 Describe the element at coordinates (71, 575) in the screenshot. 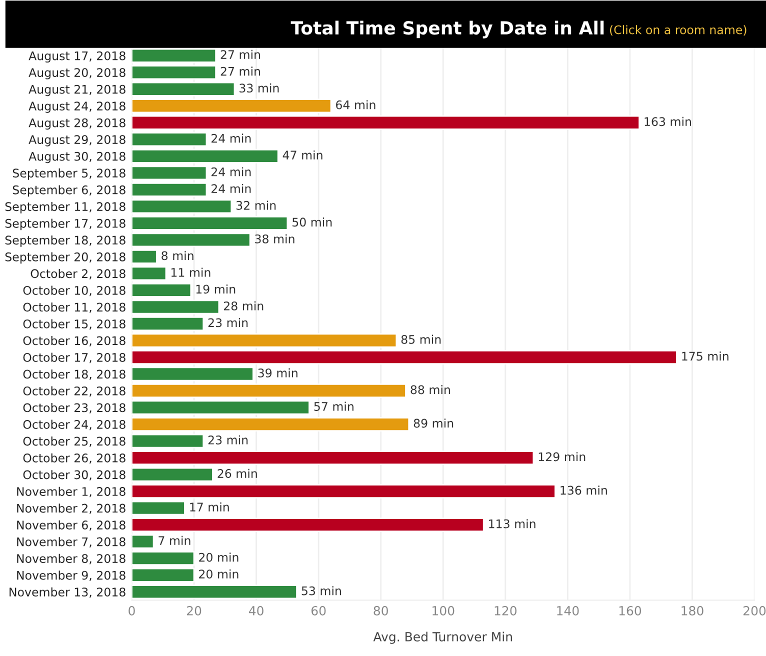

I see `y-tick-label: November 9, 2018` at that location.